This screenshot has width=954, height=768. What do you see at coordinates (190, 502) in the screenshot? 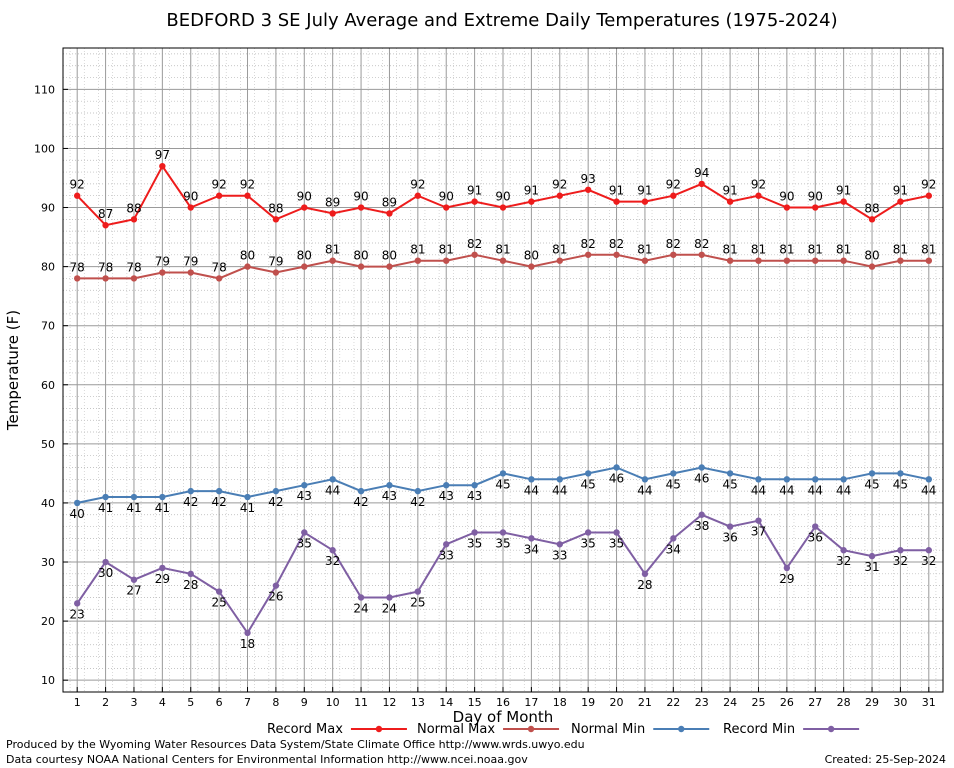
I see `data-label: 42` at bounding box center [190, 502].